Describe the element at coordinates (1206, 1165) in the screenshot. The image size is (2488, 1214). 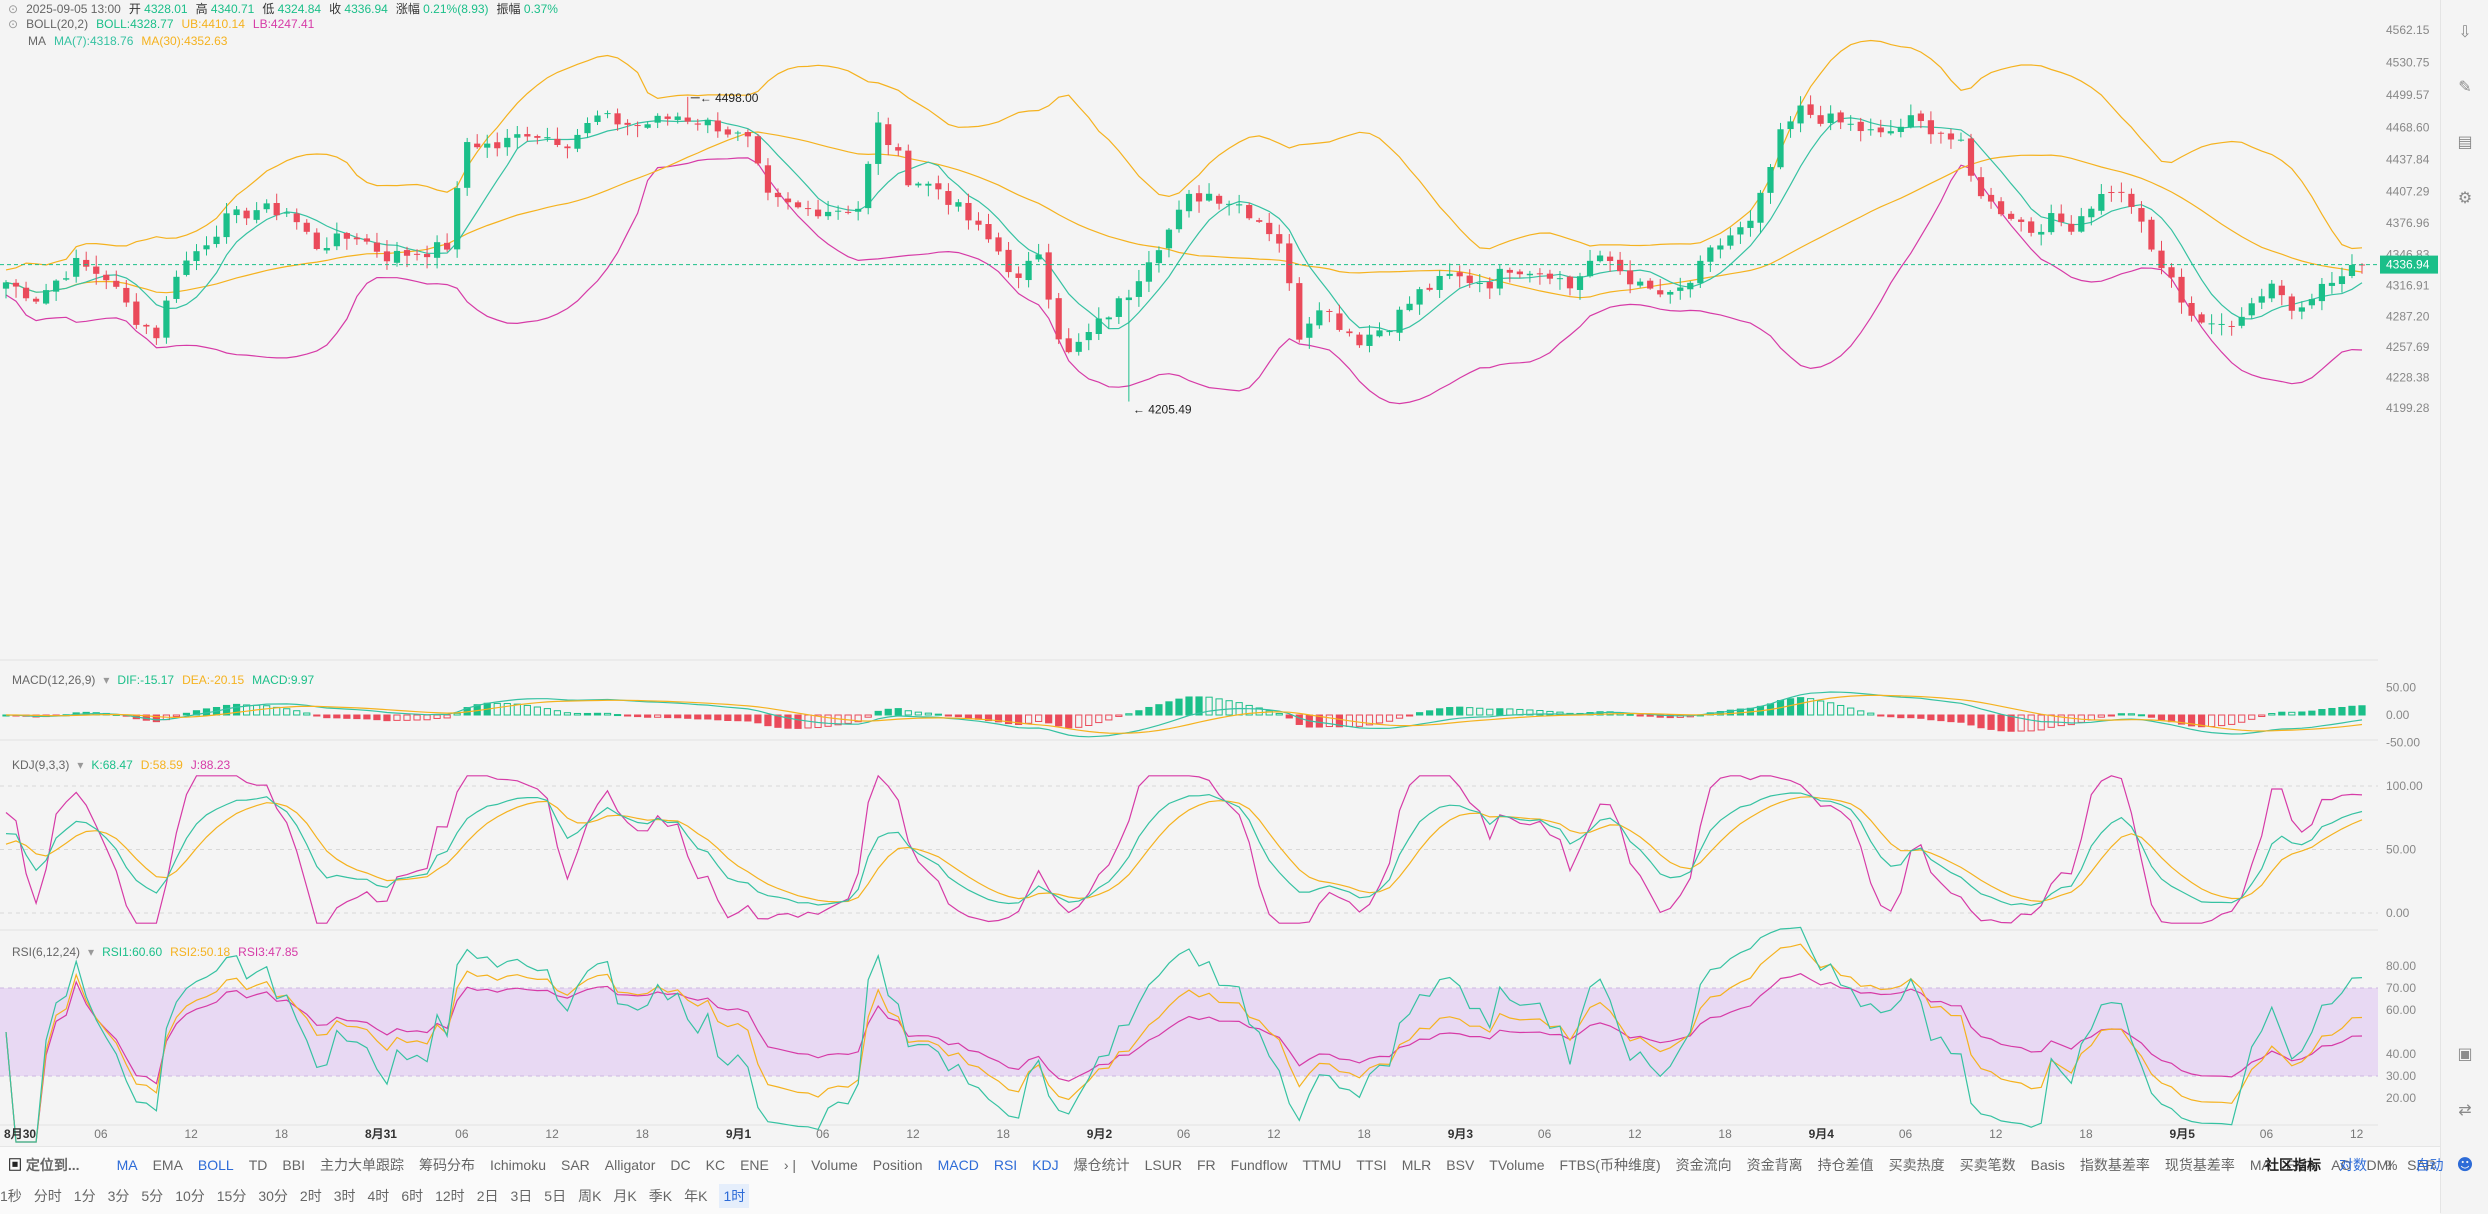
I see `sub-indicator-7: FR` at that location.